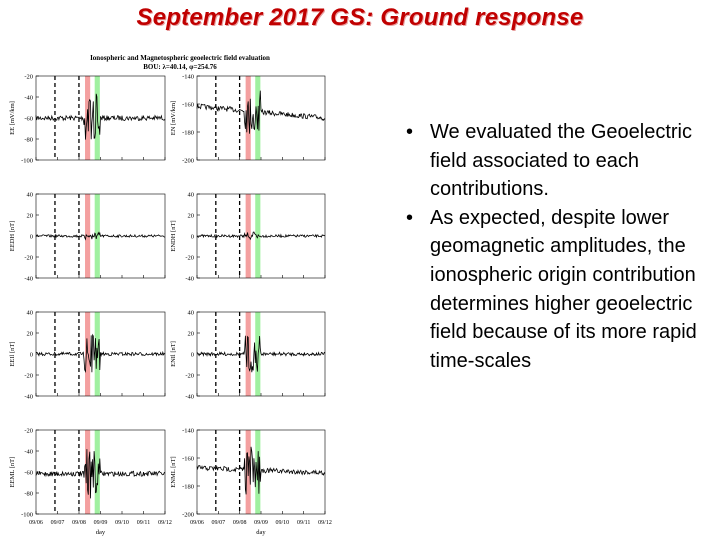 Image resolution: width=720 pixels, height=540 pixels. Describe the element at coordinates (180, 67) in the screenshot. I see `figure-subtitle: BOU: λ=40.14, φ=254.76` at that location.